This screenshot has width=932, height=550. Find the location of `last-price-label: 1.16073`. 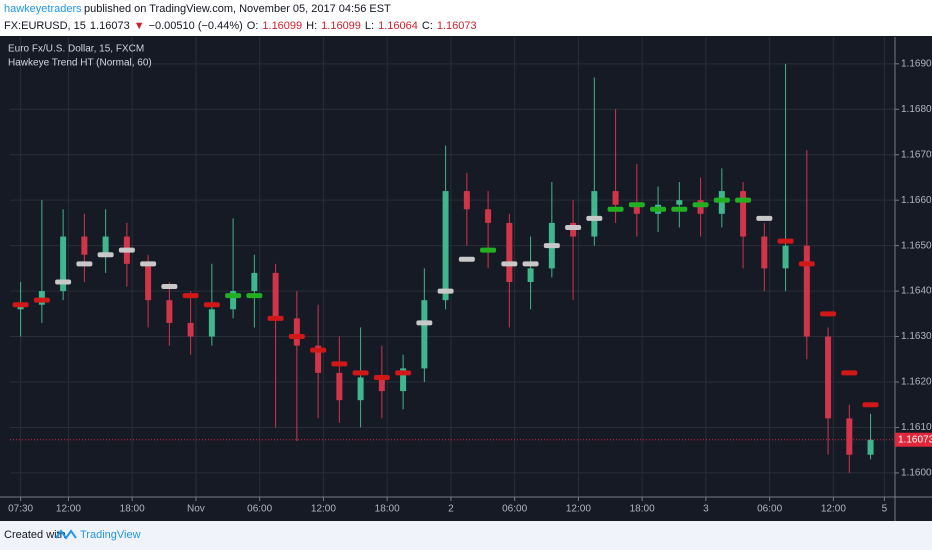

last-price-label: 1.16073 is located at coordinates (915, 439).